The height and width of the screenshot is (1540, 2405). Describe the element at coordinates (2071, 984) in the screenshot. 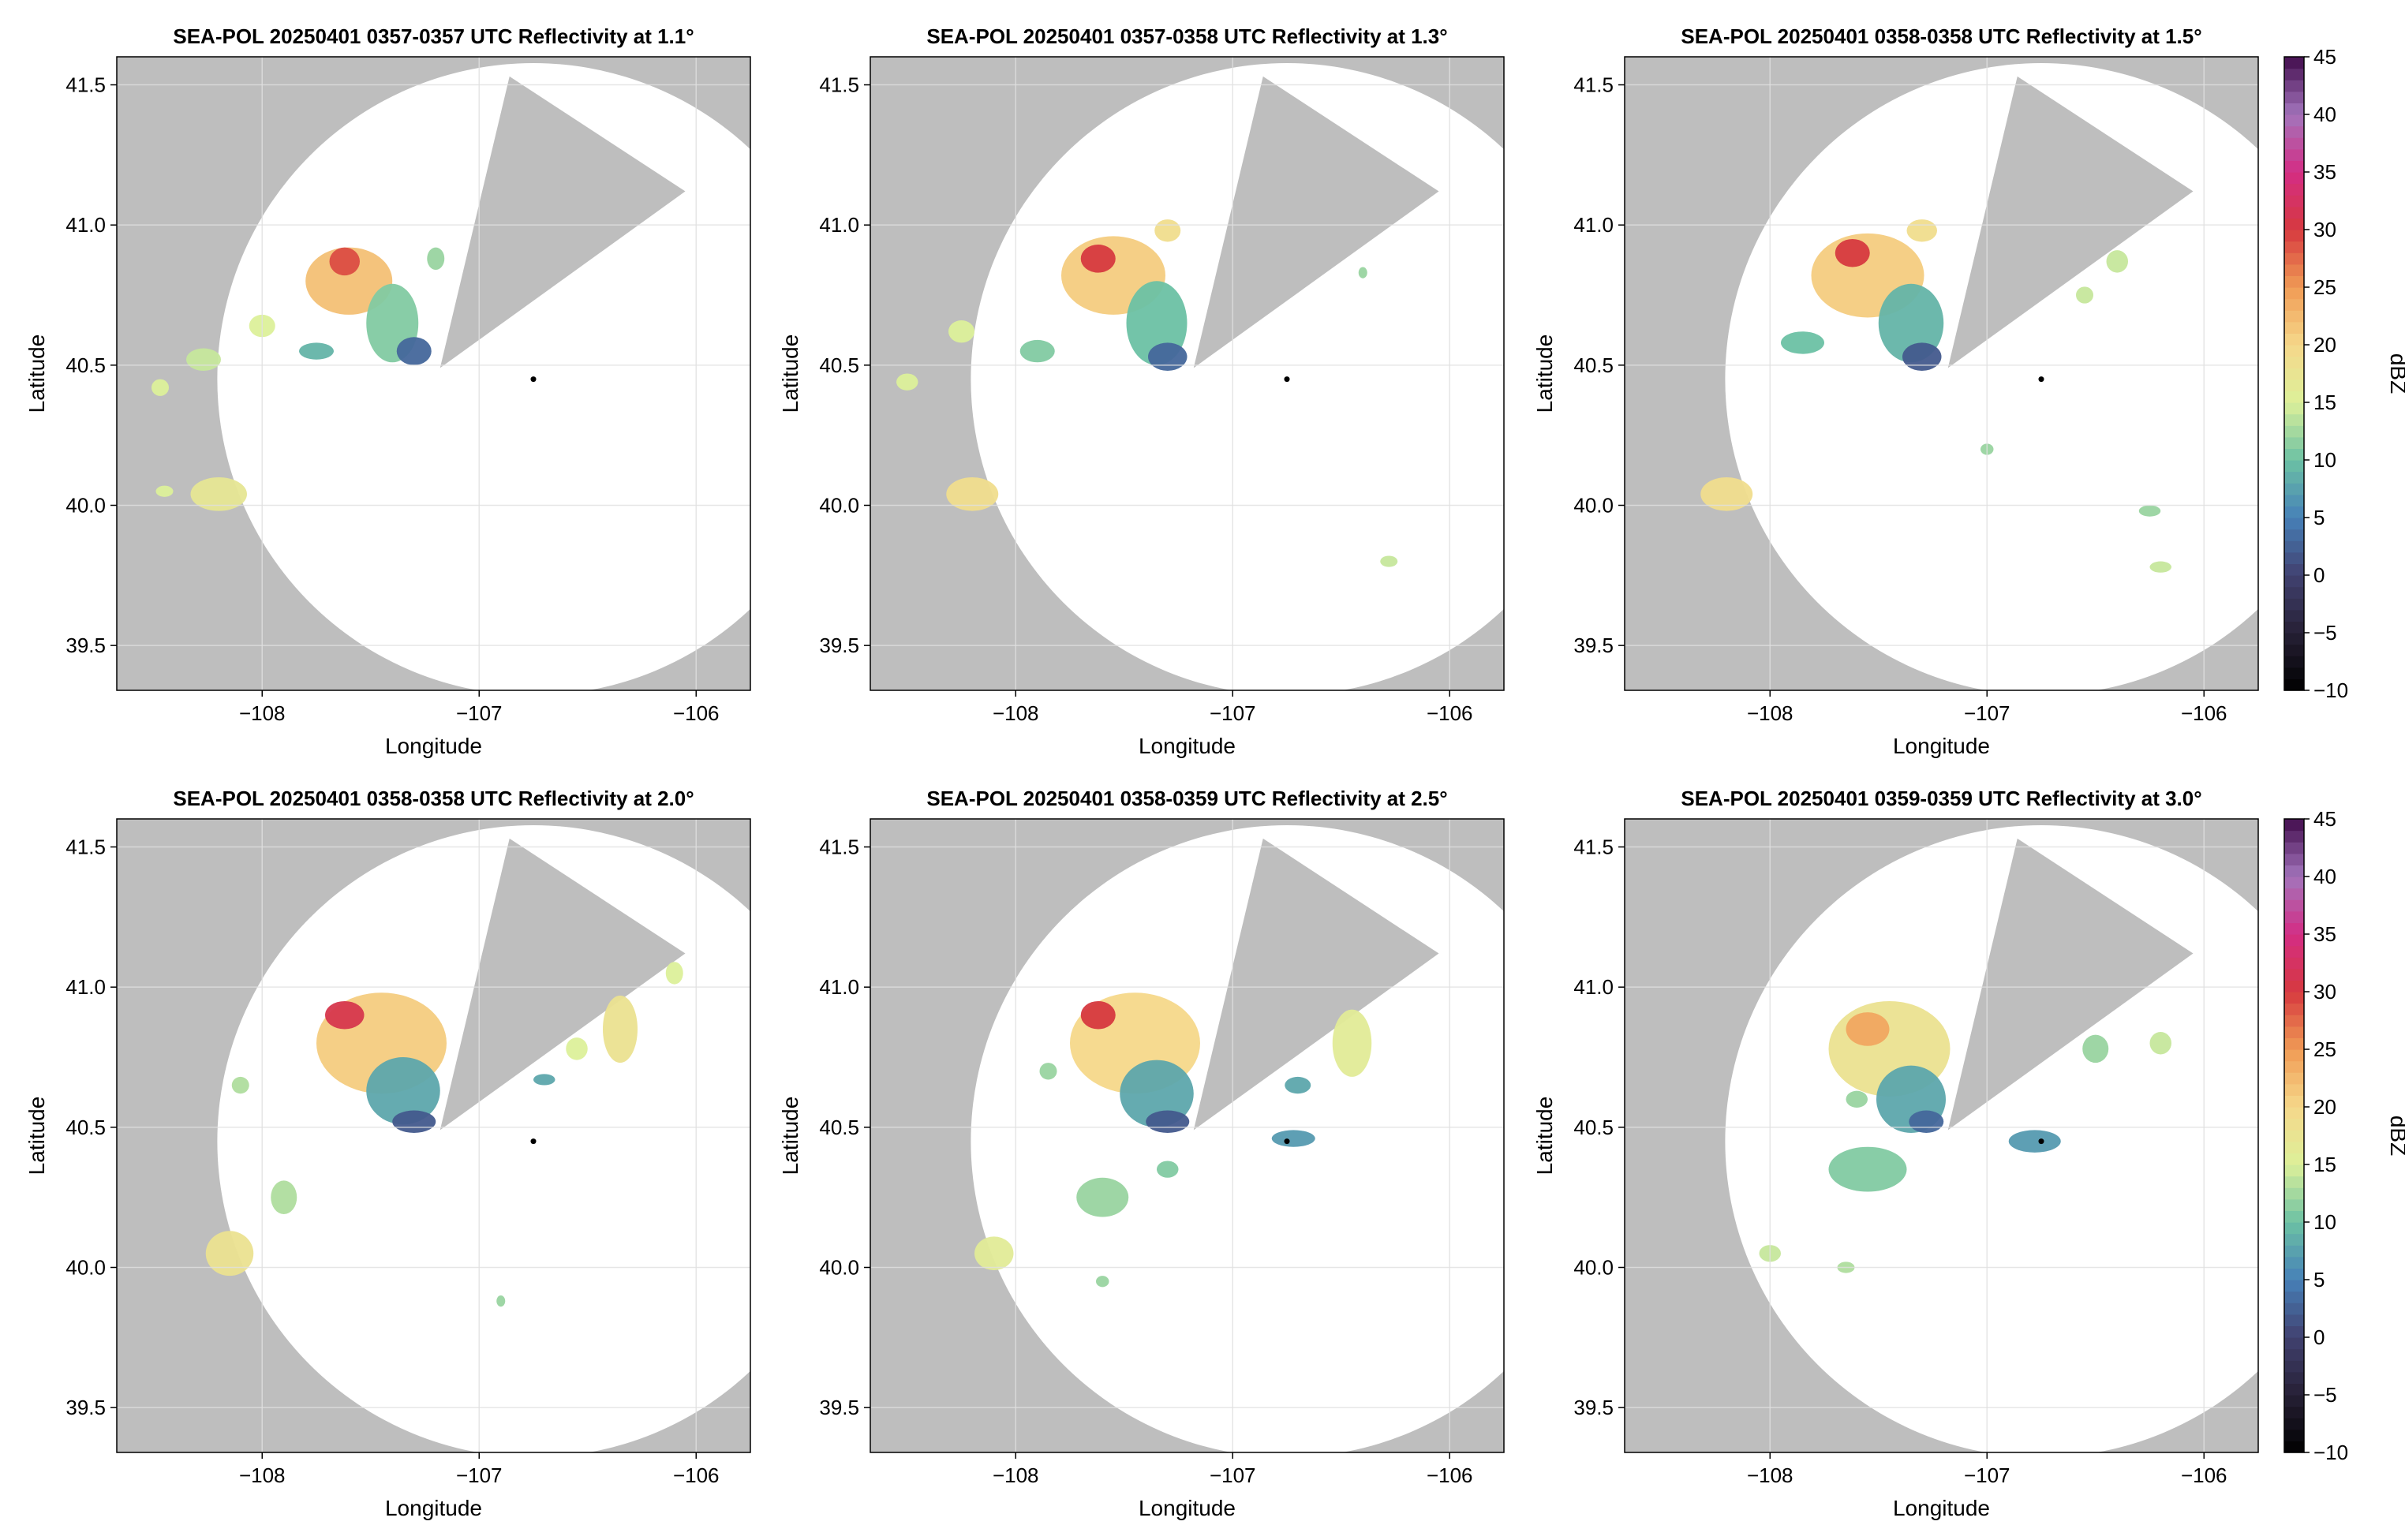

I see `blanked-sector` at that location.